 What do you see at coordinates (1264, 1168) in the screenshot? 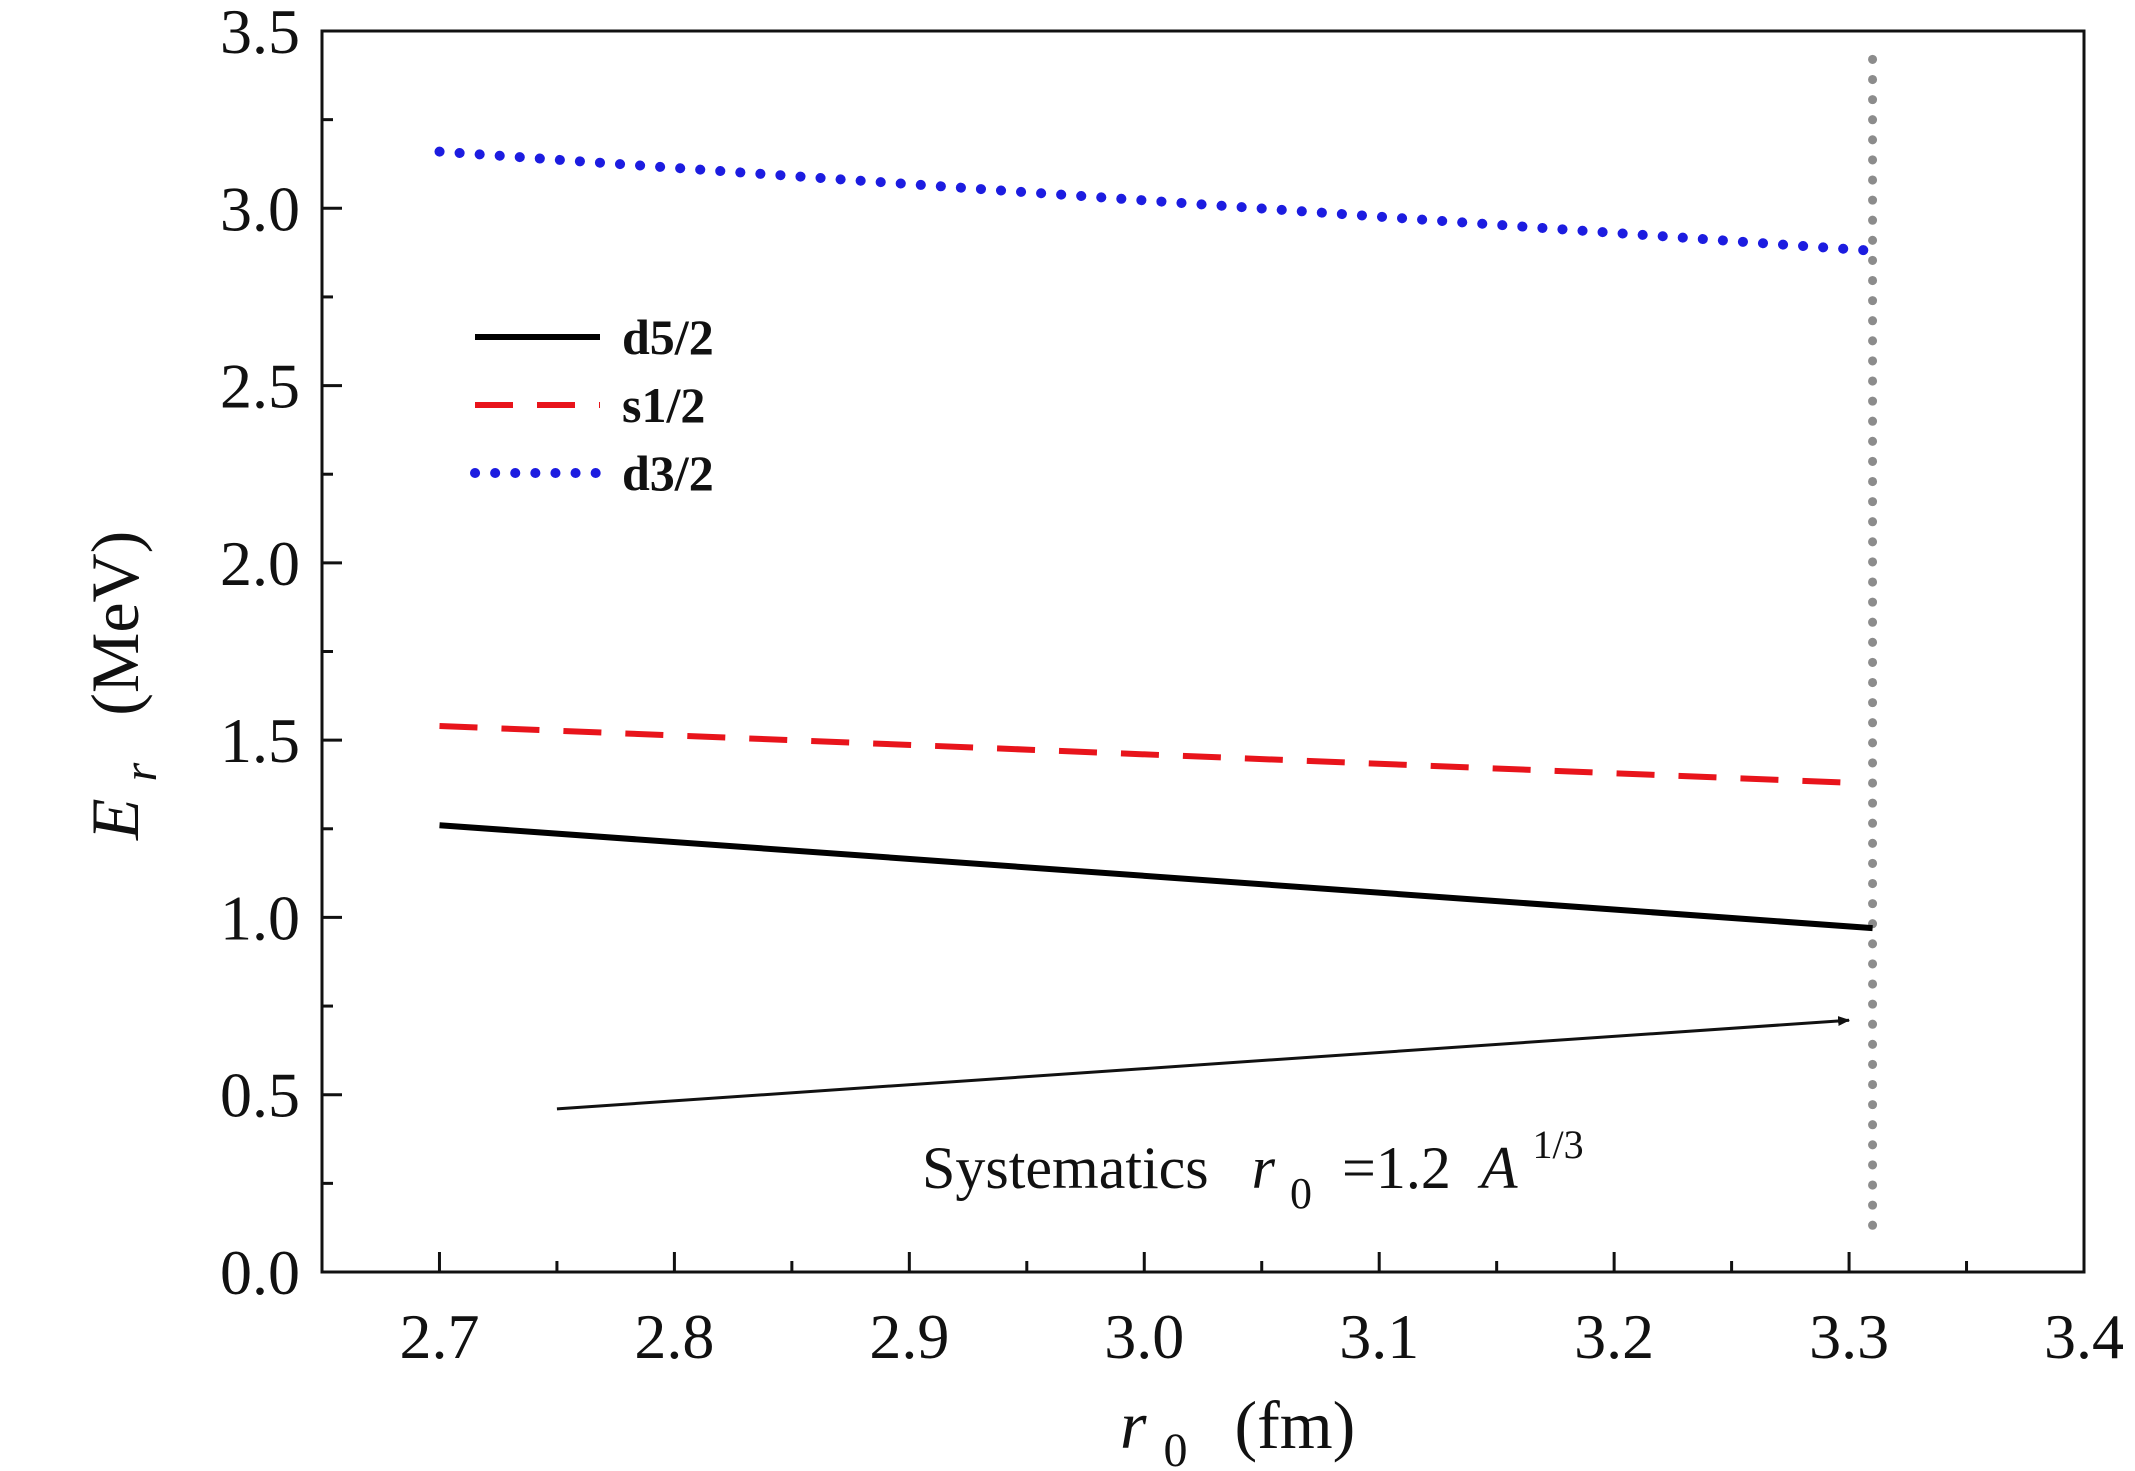
I see `annotation-r-symbol: r` at bounding box center [1264, 1168].